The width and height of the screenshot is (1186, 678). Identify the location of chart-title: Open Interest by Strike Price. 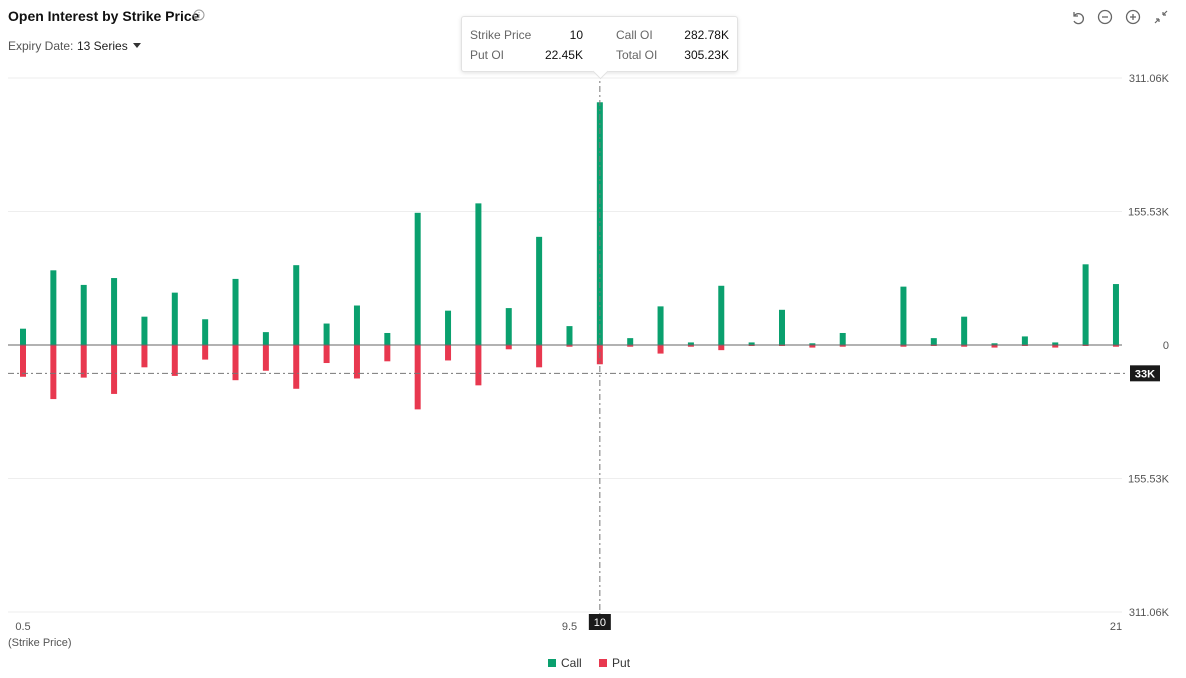
(104, 16).